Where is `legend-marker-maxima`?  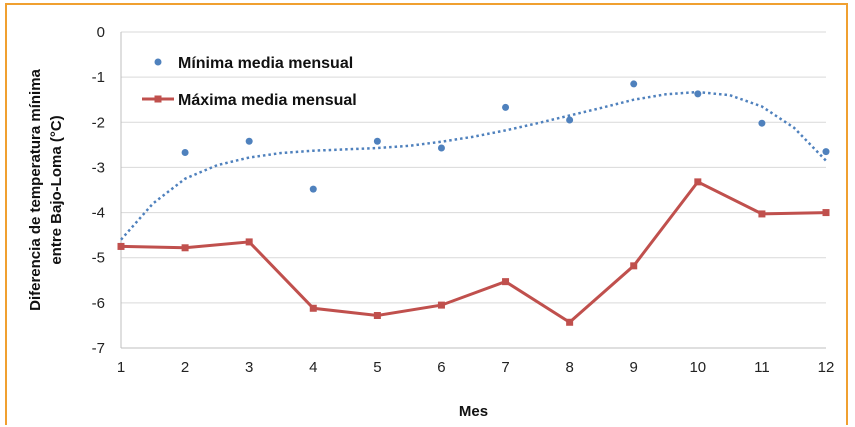
legend-marker-maxima is located at coordinates (158, 99).